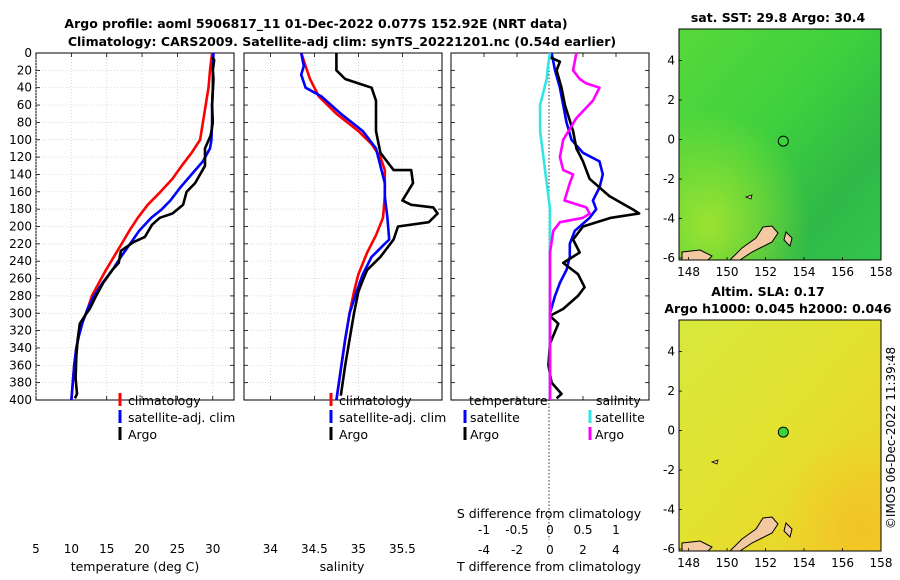 The image size is (900, 580). I want to click on x-tick-label: 4, so click(616, 550).